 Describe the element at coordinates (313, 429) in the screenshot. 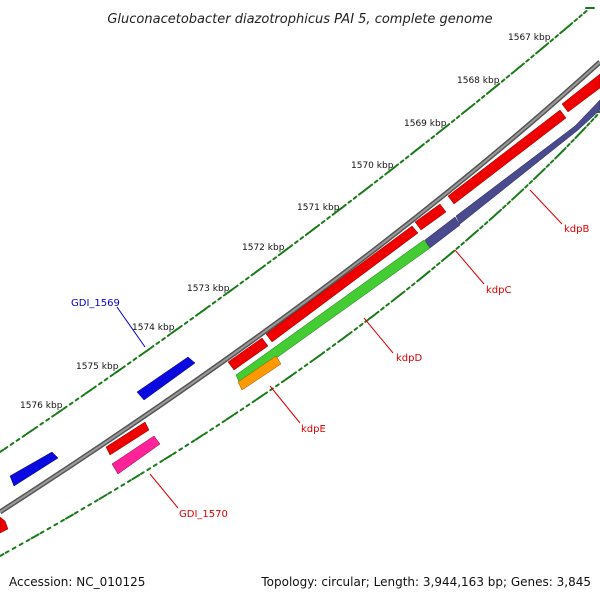

I see `gene-label-kdpE: kdpE` at that location.